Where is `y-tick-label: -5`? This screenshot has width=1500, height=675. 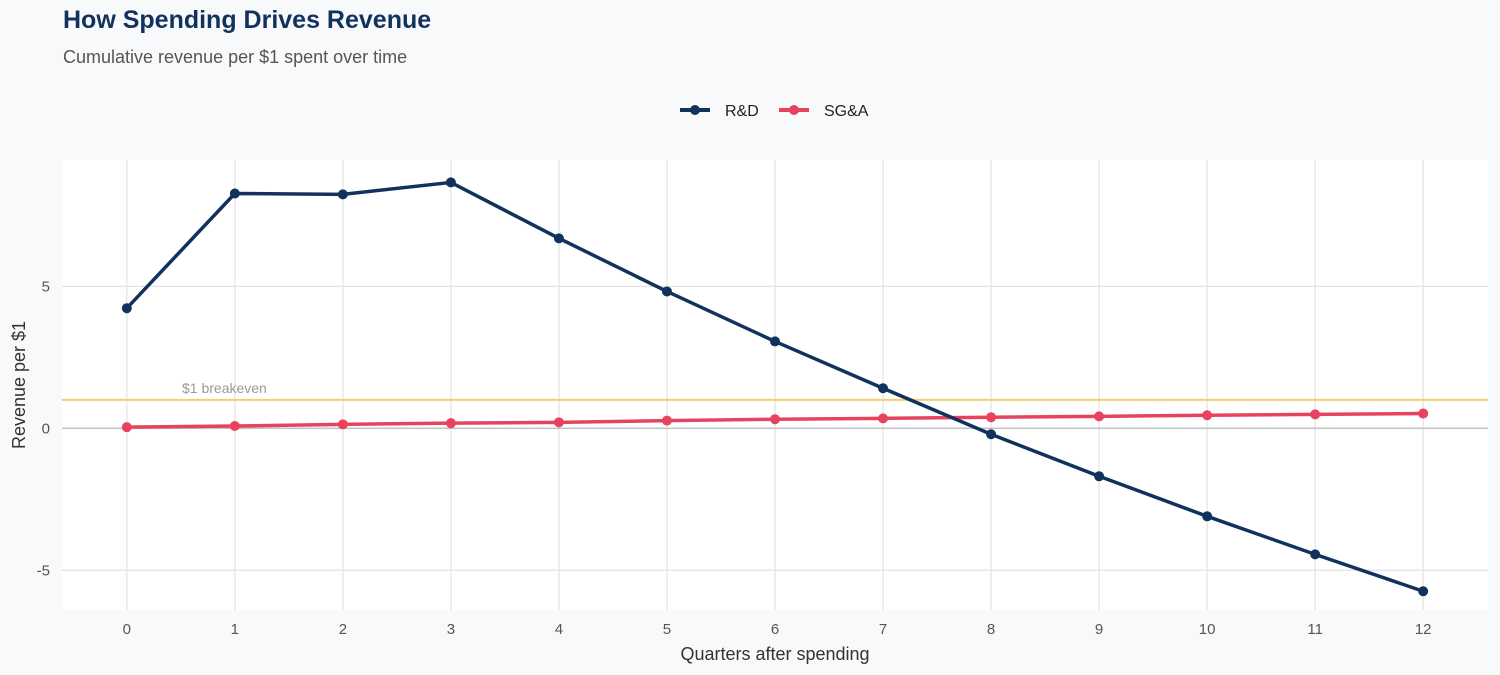 y-tick-label: -5 is located at coordinates (43, 570).